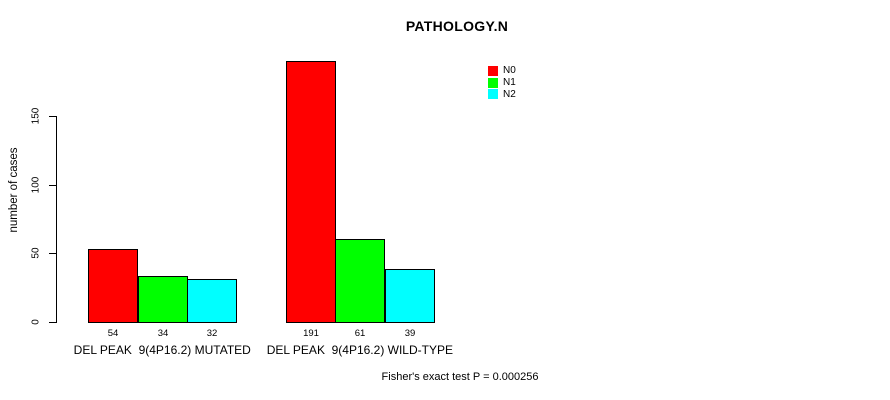 Image resolution: width=890 pixels, height=400 pixels. Describe the element at coordinates (410, 333) in the screenshot. I see `bar-value-label: 39` at that location.